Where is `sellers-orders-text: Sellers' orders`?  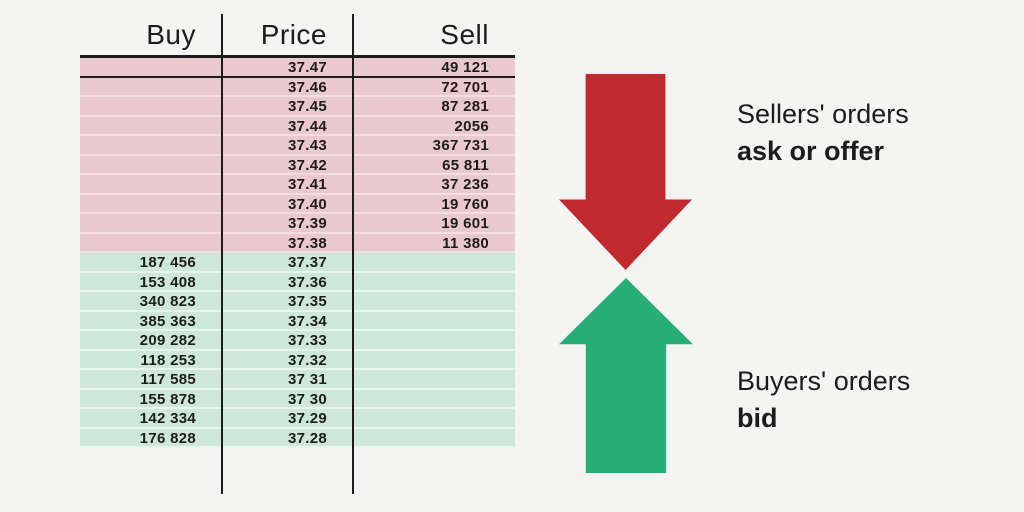 sellers-orders-text: Sellers' orders is located at coordinates (823, 114).